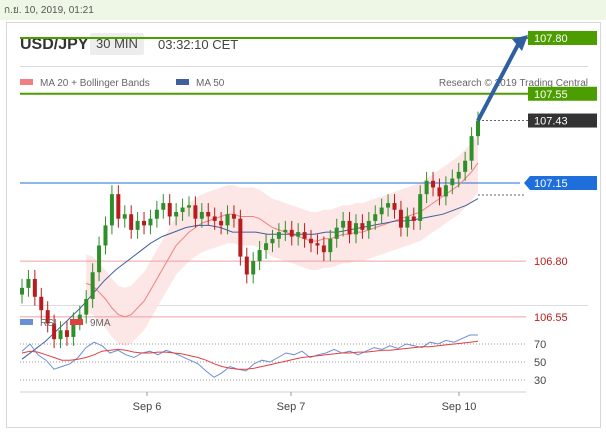  I want to click on header-divider, so click(304, 66).